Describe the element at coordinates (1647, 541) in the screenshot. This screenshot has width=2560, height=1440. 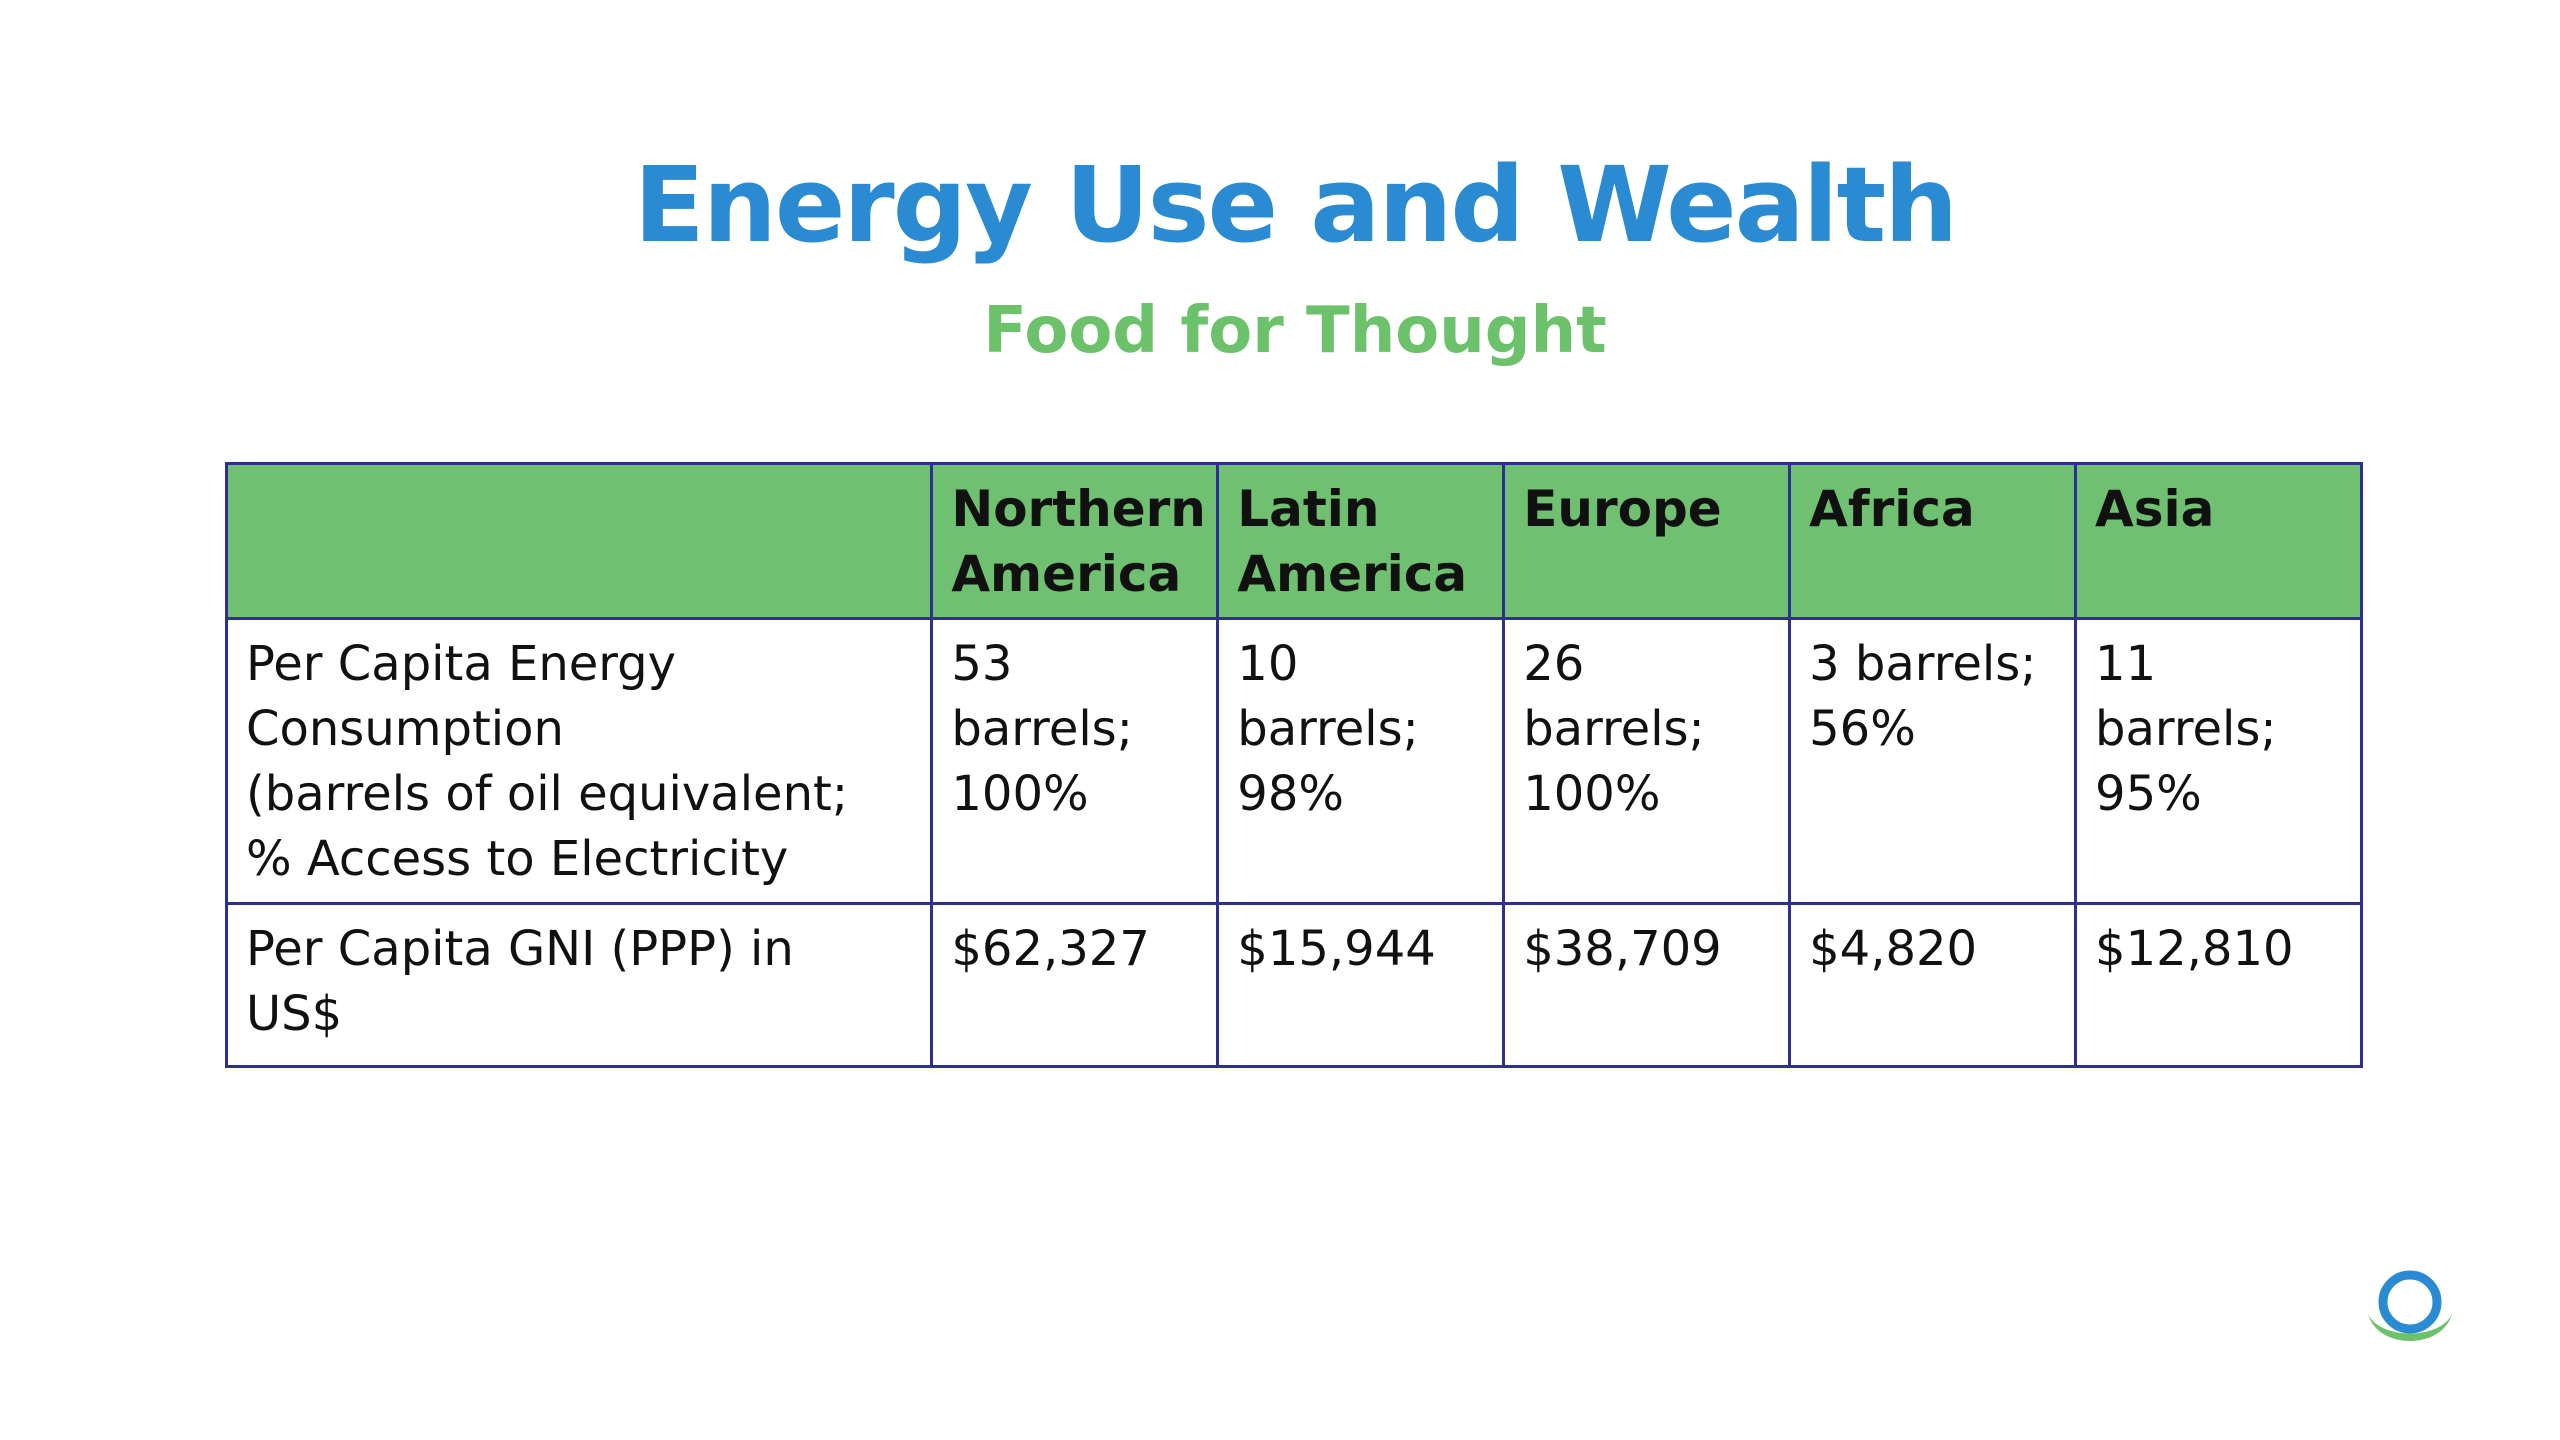
I see `header-cell-europe: Europe` at that location.